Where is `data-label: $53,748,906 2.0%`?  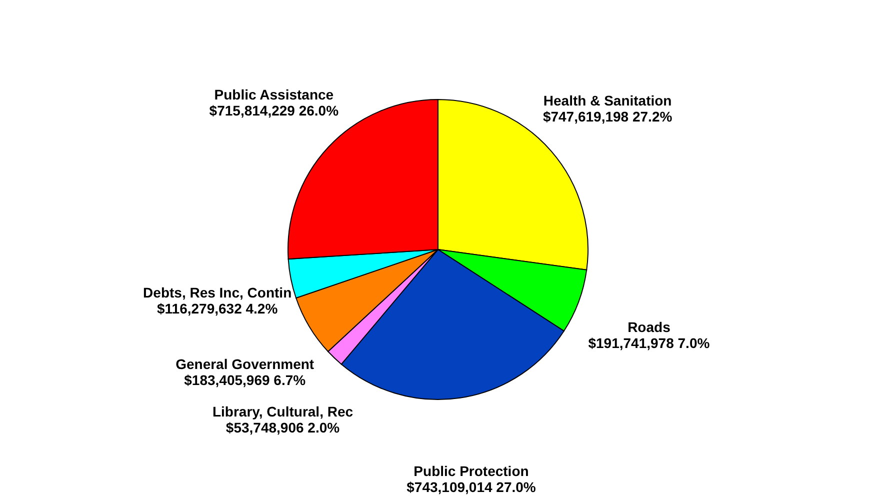 data-label: $53,748,906 2.0% is located at coordinates (283, 427).